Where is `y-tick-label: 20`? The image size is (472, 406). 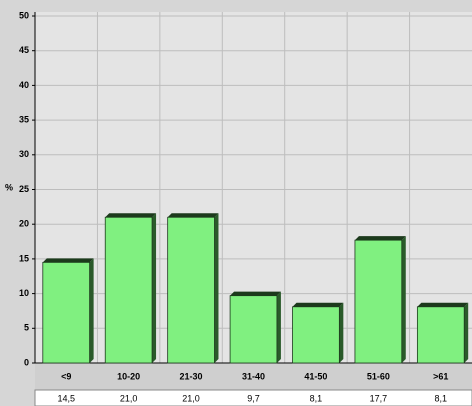
y-tick-label: 20 is located at coordinates (24, 224).